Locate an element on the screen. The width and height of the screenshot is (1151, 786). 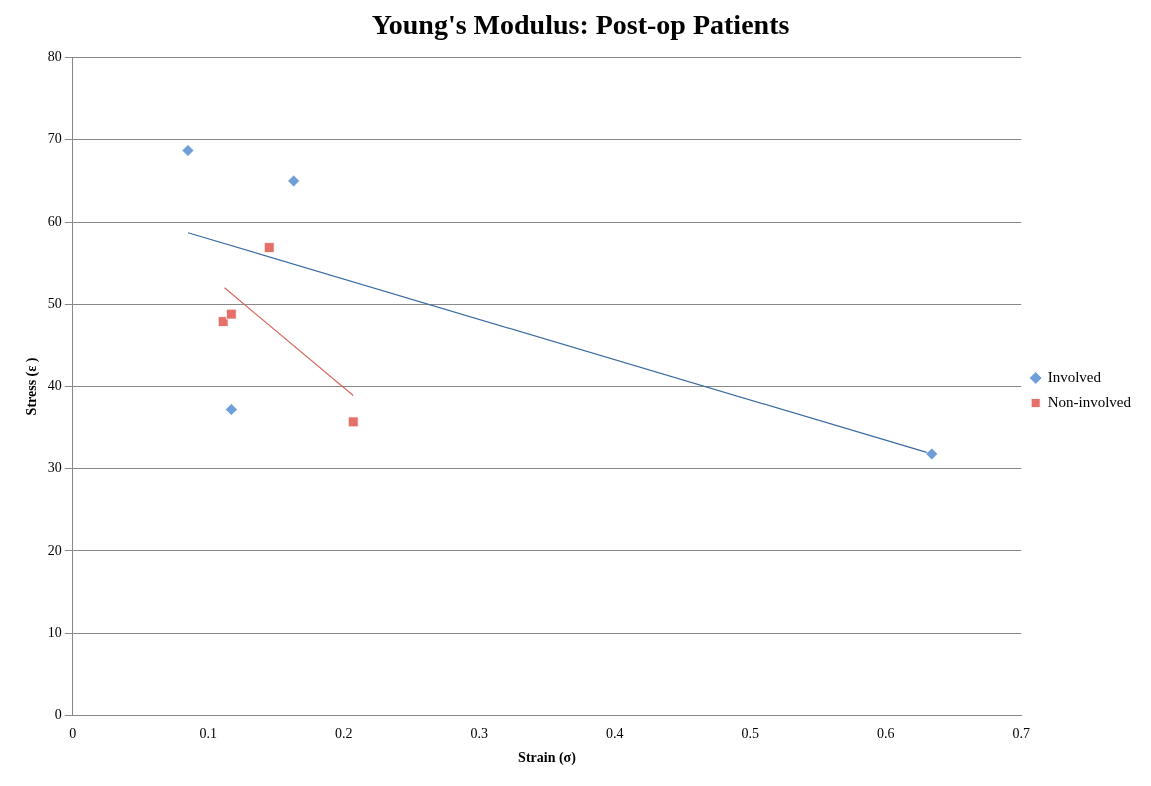
y-tick-label: 20 is located at coordinates (54, 550).